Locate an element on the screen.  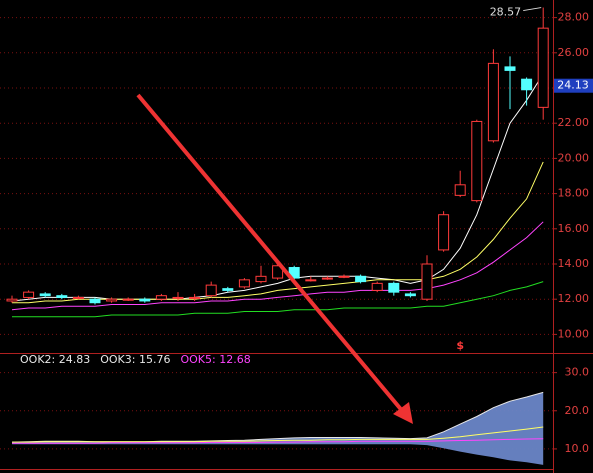
y-tick-label: 10.0 is located at coordinates (577, 448).